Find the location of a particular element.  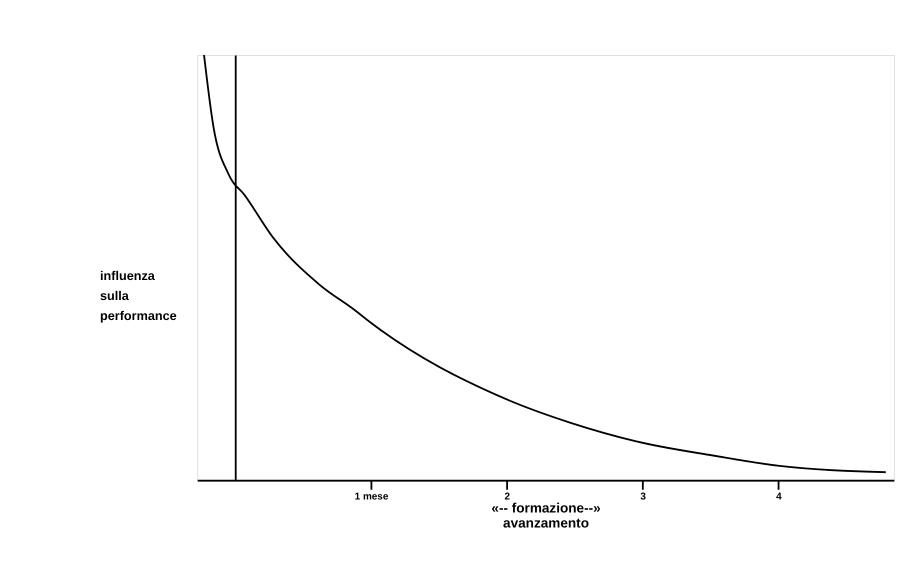

x-axis-title: «-- formazione--» avanzamento is located at coordinates (546, 515).